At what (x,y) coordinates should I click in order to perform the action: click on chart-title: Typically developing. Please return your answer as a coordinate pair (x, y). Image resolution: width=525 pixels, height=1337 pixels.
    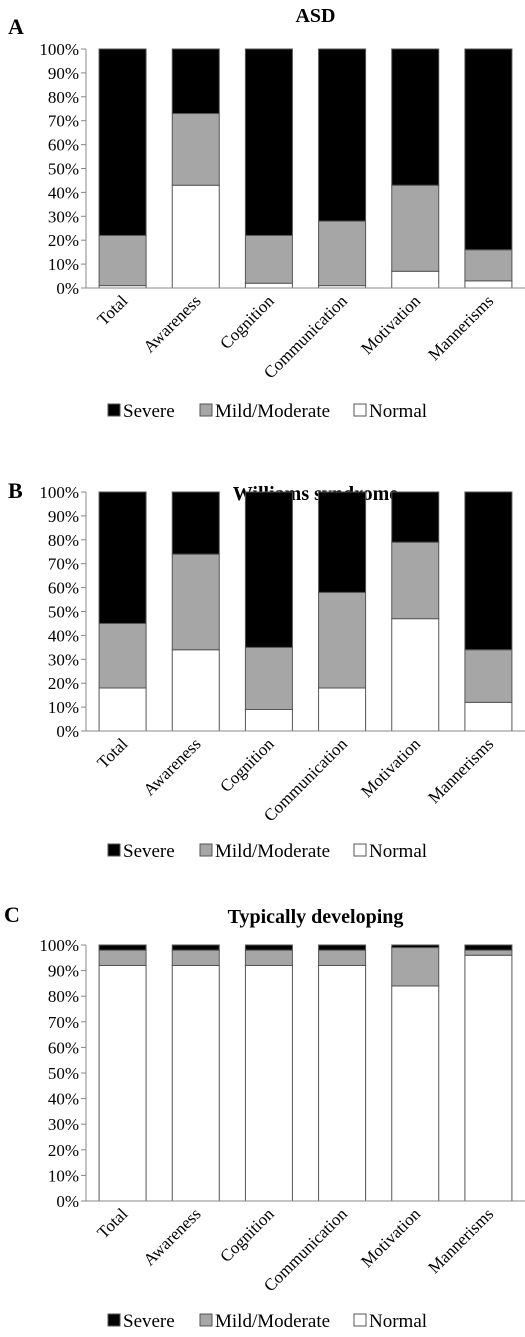
    Looking at the image, I should click on (316, 917).